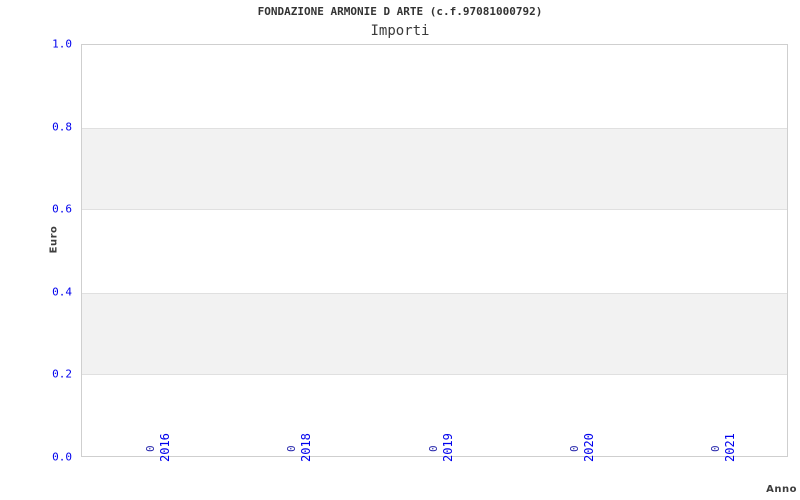  Describe the element at coordinates (62, 457) in the screenshot. I see `y-axis-tick-label: 0.0` at that location.